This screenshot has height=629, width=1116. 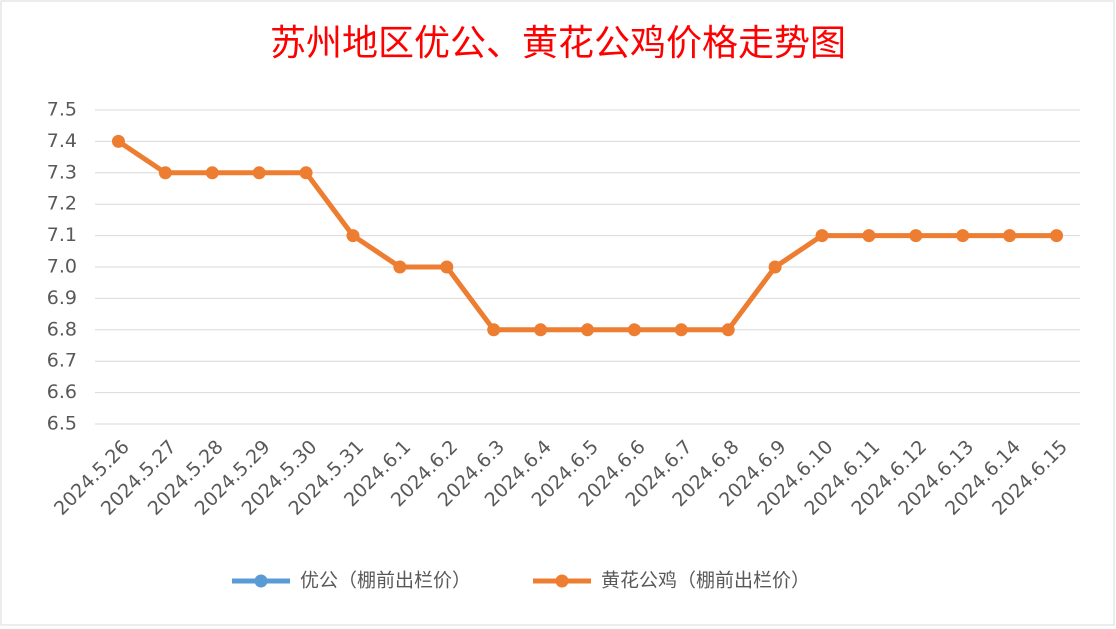 What do you see at coordinates (62, 361) in the screenshot?
I see `y-tick-label: 6.7` at bounding box center [62, 361].